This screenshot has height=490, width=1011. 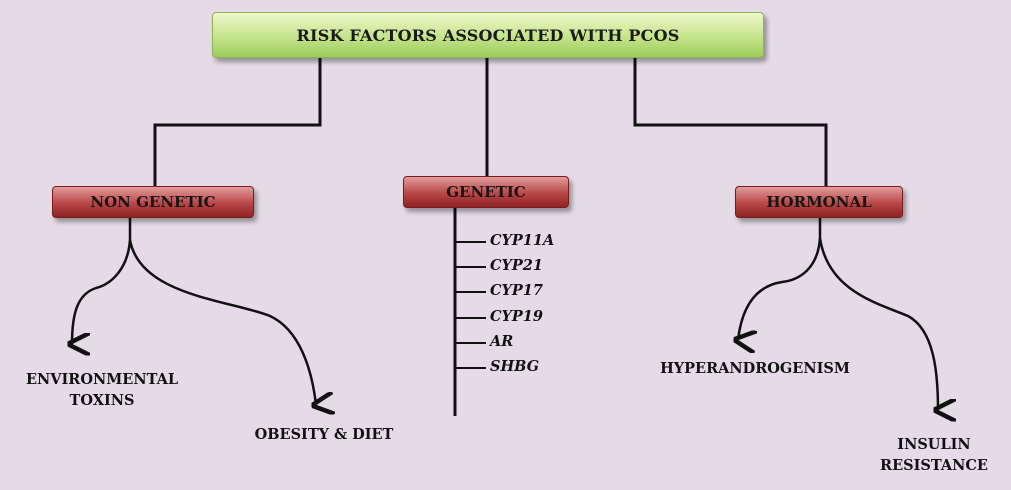 I want to click on gene-label: AR, so click(x=502, y=341).